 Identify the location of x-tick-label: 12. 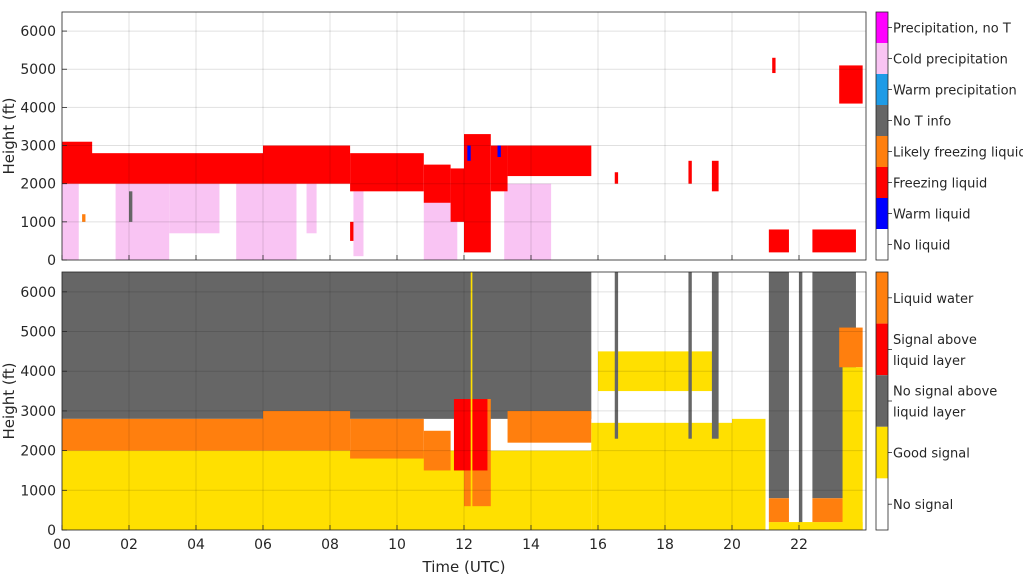
(464, 545).